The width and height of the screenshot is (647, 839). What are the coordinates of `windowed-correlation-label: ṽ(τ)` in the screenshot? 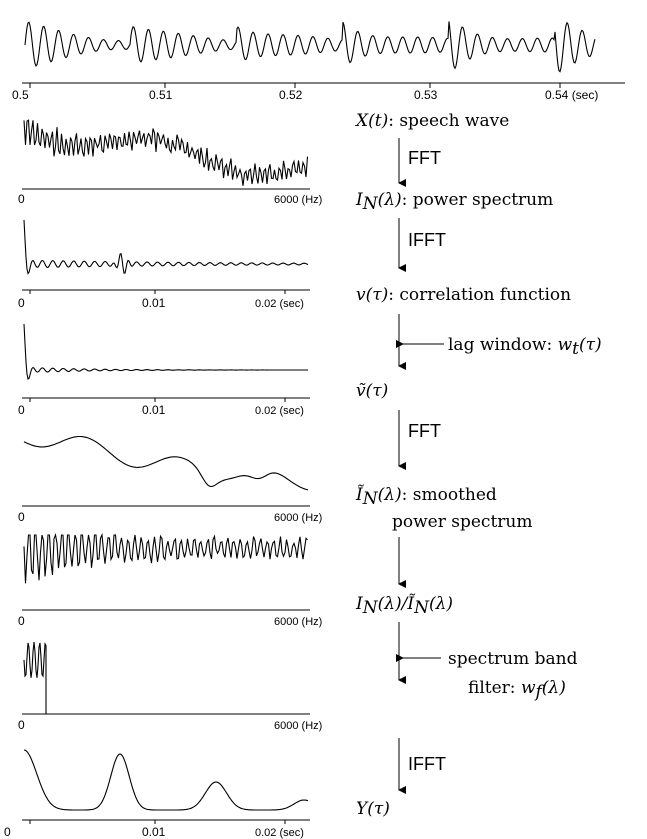 It's located at (372, 391).